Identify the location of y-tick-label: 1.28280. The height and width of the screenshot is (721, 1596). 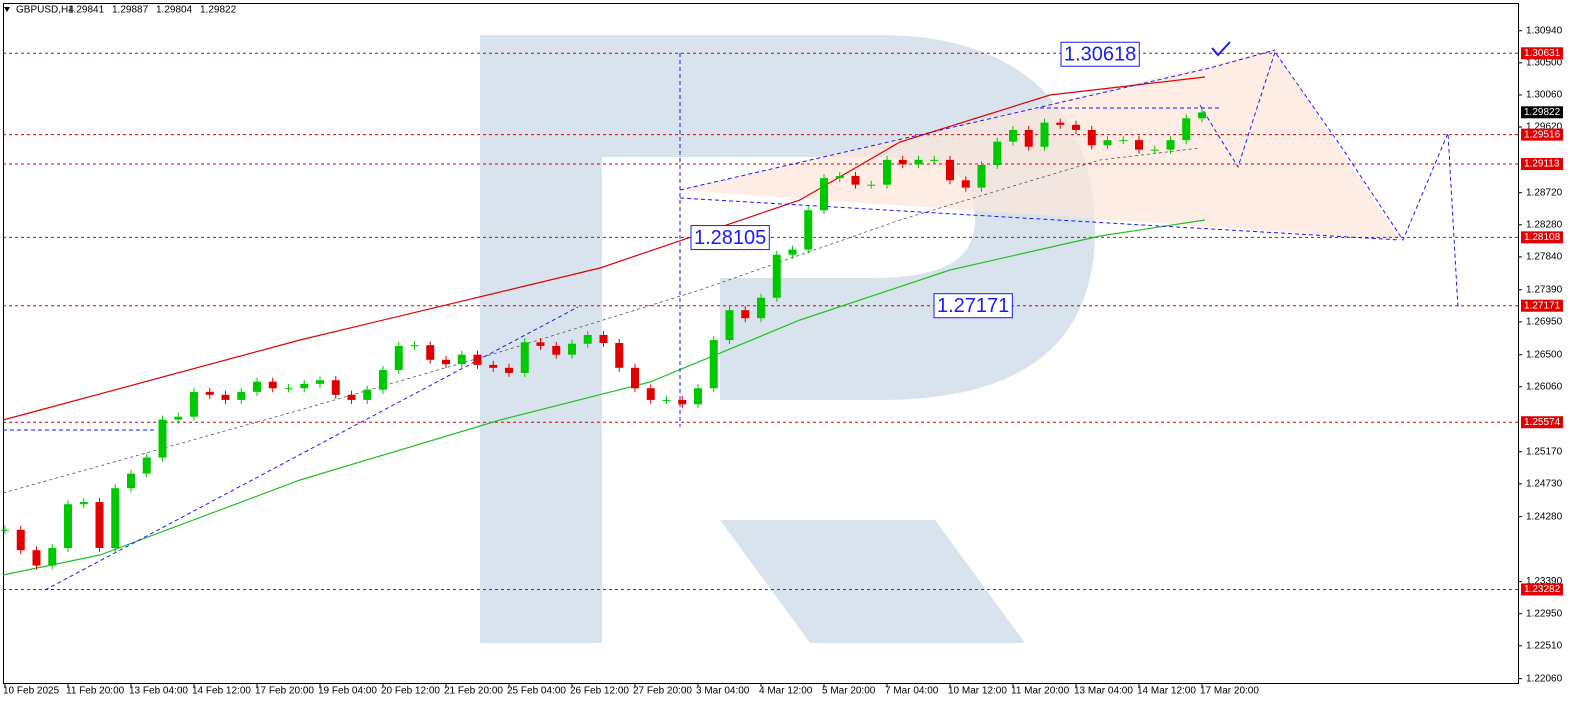
(1544, 224).